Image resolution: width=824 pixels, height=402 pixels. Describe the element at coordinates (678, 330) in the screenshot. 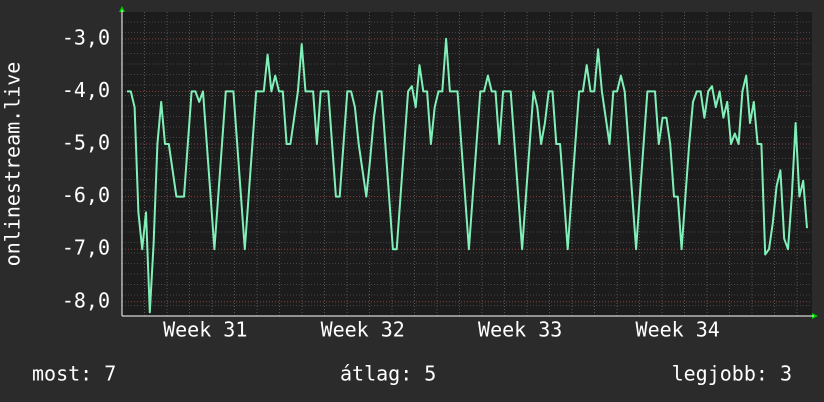

I see `x-tick-label: Week 34` at that location.